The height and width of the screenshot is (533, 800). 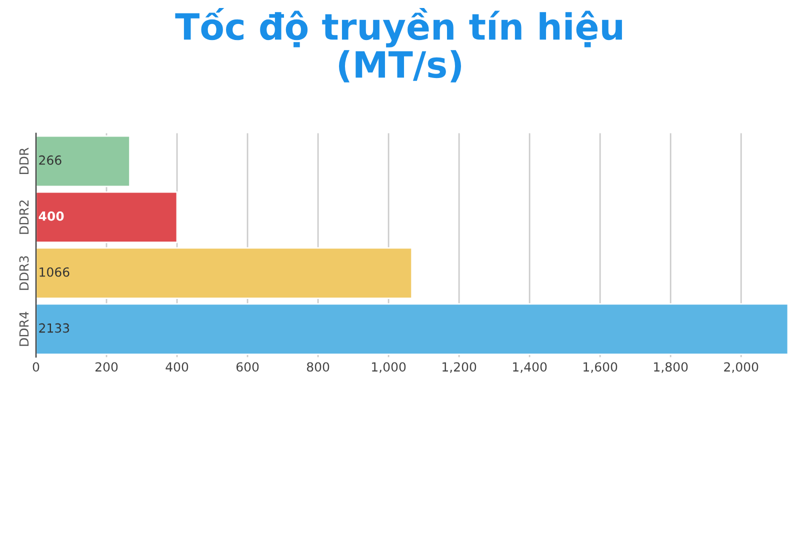 What do you see at coordinates (36, 367) in the screenshot?
I see `x-tick-label: 0` at bounding box center [36, 367].